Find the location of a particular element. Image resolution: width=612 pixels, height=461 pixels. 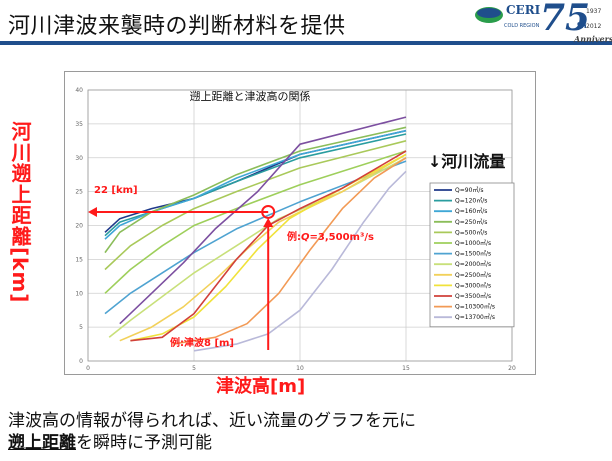

logo-emblem-icon is located at coordinates (489, 15).